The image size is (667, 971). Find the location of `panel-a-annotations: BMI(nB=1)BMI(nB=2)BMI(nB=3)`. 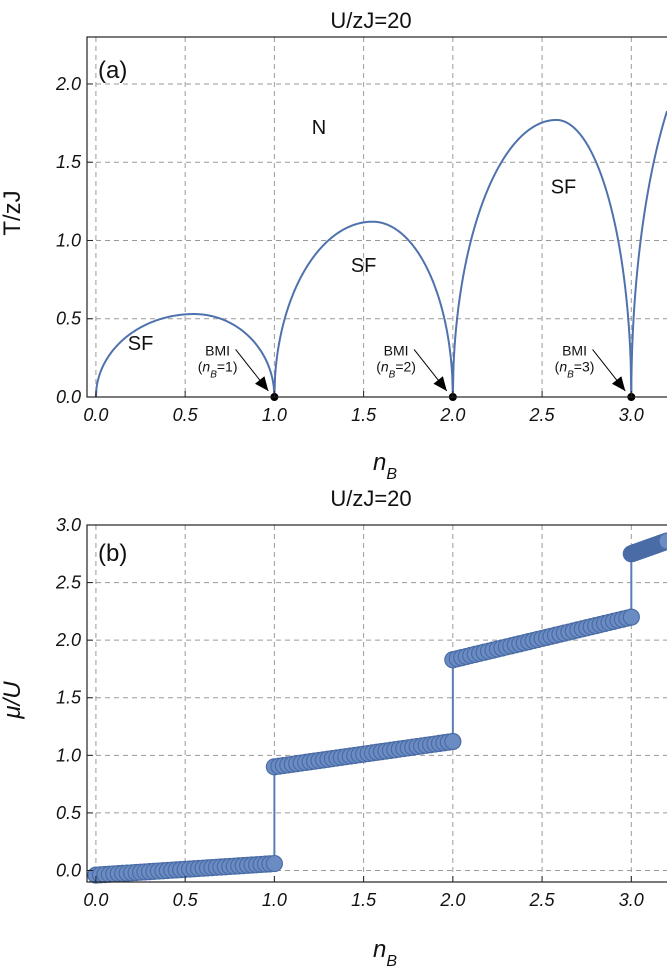

panel-a-annotations: BMI(nB=1)BMI(nB=2)BMI(nB=3) is located at coordinates (412, 367).